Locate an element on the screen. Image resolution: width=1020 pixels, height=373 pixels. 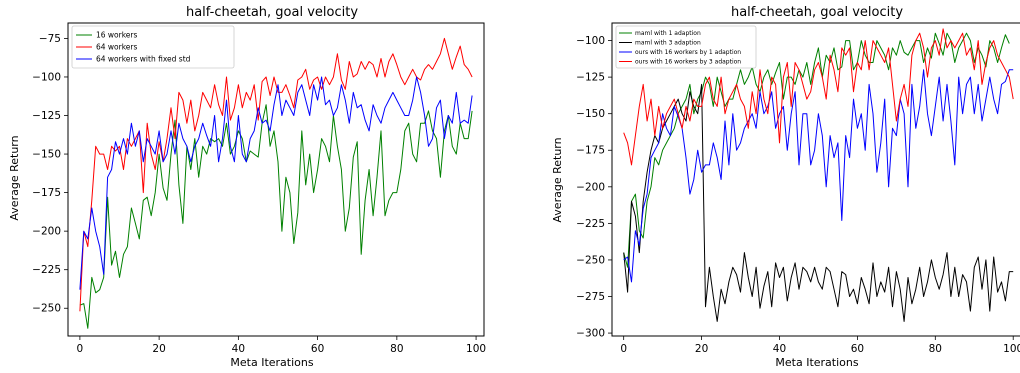
left-legend-entry-3: 64 workers with fixed std is located at coordinates (133, 59).